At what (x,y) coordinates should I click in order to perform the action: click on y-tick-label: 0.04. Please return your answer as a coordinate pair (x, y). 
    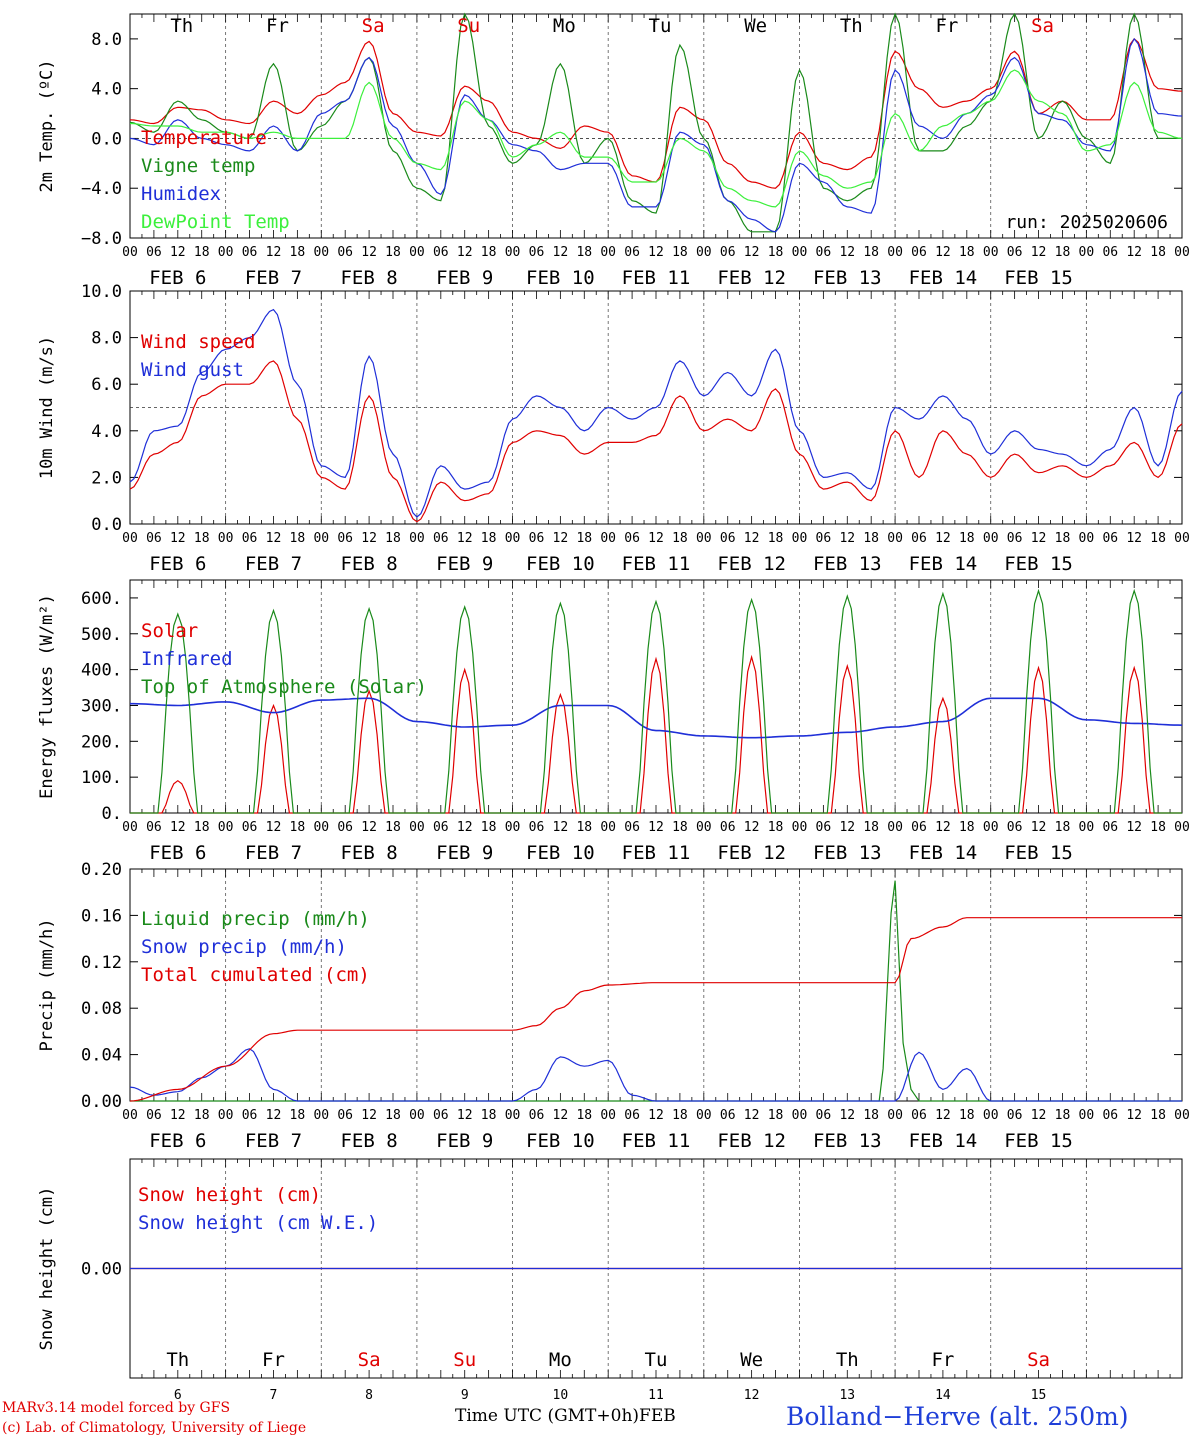
    Looking at the image, I should click on (101, 1056).